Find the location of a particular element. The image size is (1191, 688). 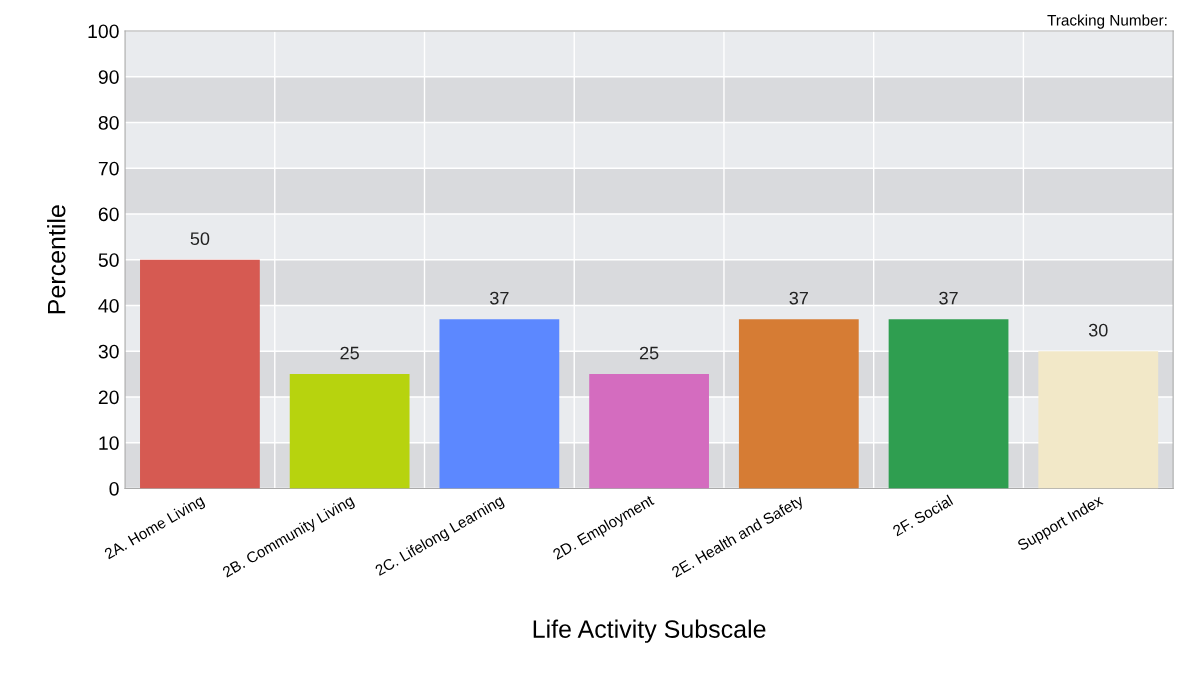

x-axis-title: Life Activity Subscale is located at coordinates (649, 631).